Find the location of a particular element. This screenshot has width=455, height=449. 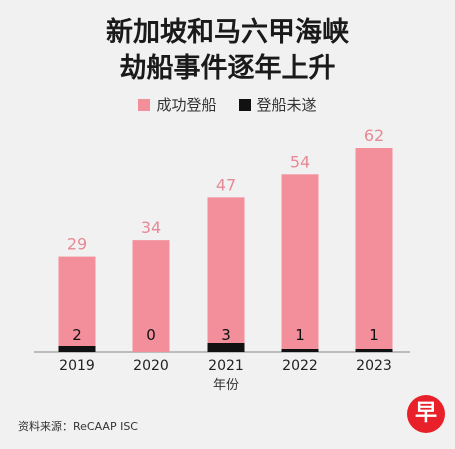

bar-attempt-2021 is located at coordinates (226, 347).